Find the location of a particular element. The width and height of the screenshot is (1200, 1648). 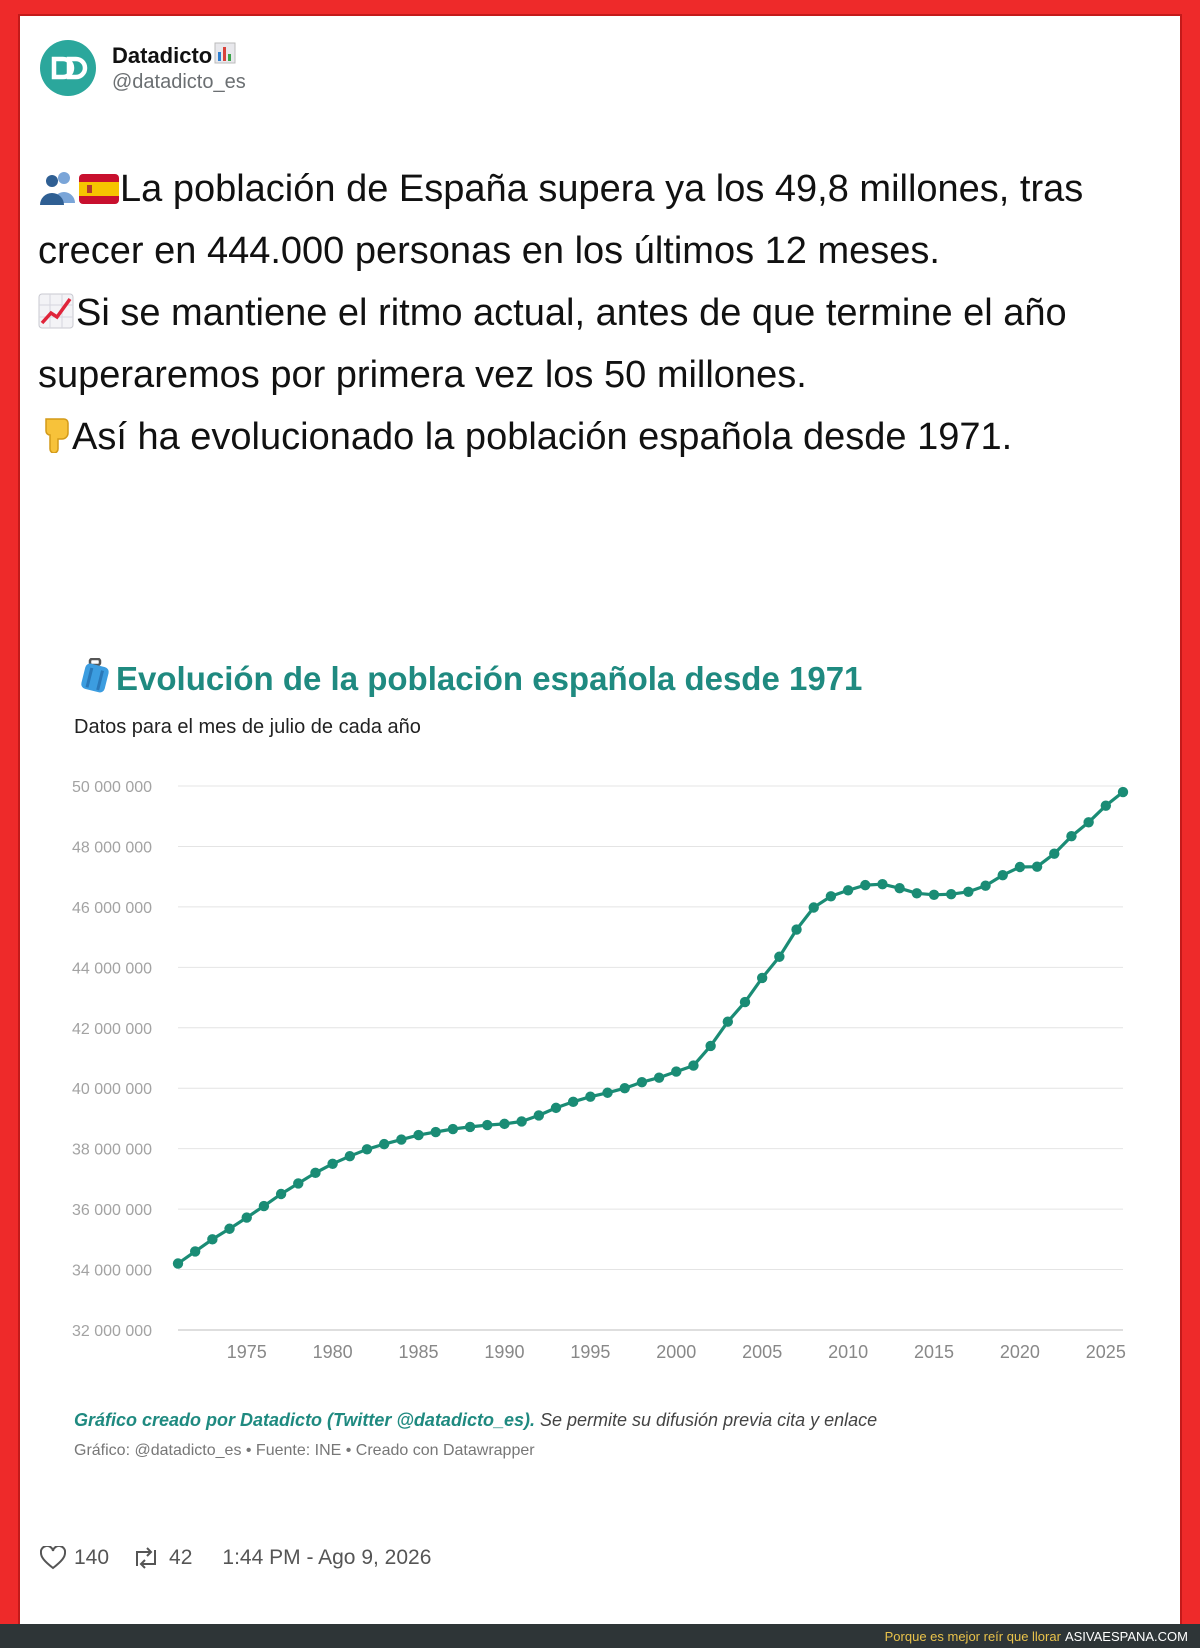

y-tick-label: 42 000 000 is located at coordinates (112, 1029).